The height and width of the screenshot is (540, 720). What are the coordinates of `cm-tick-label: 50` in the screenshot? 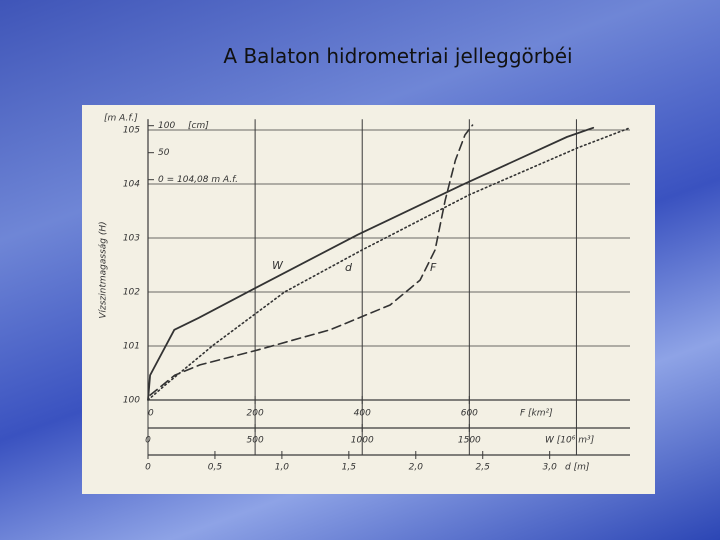 It's located at (164, 153).